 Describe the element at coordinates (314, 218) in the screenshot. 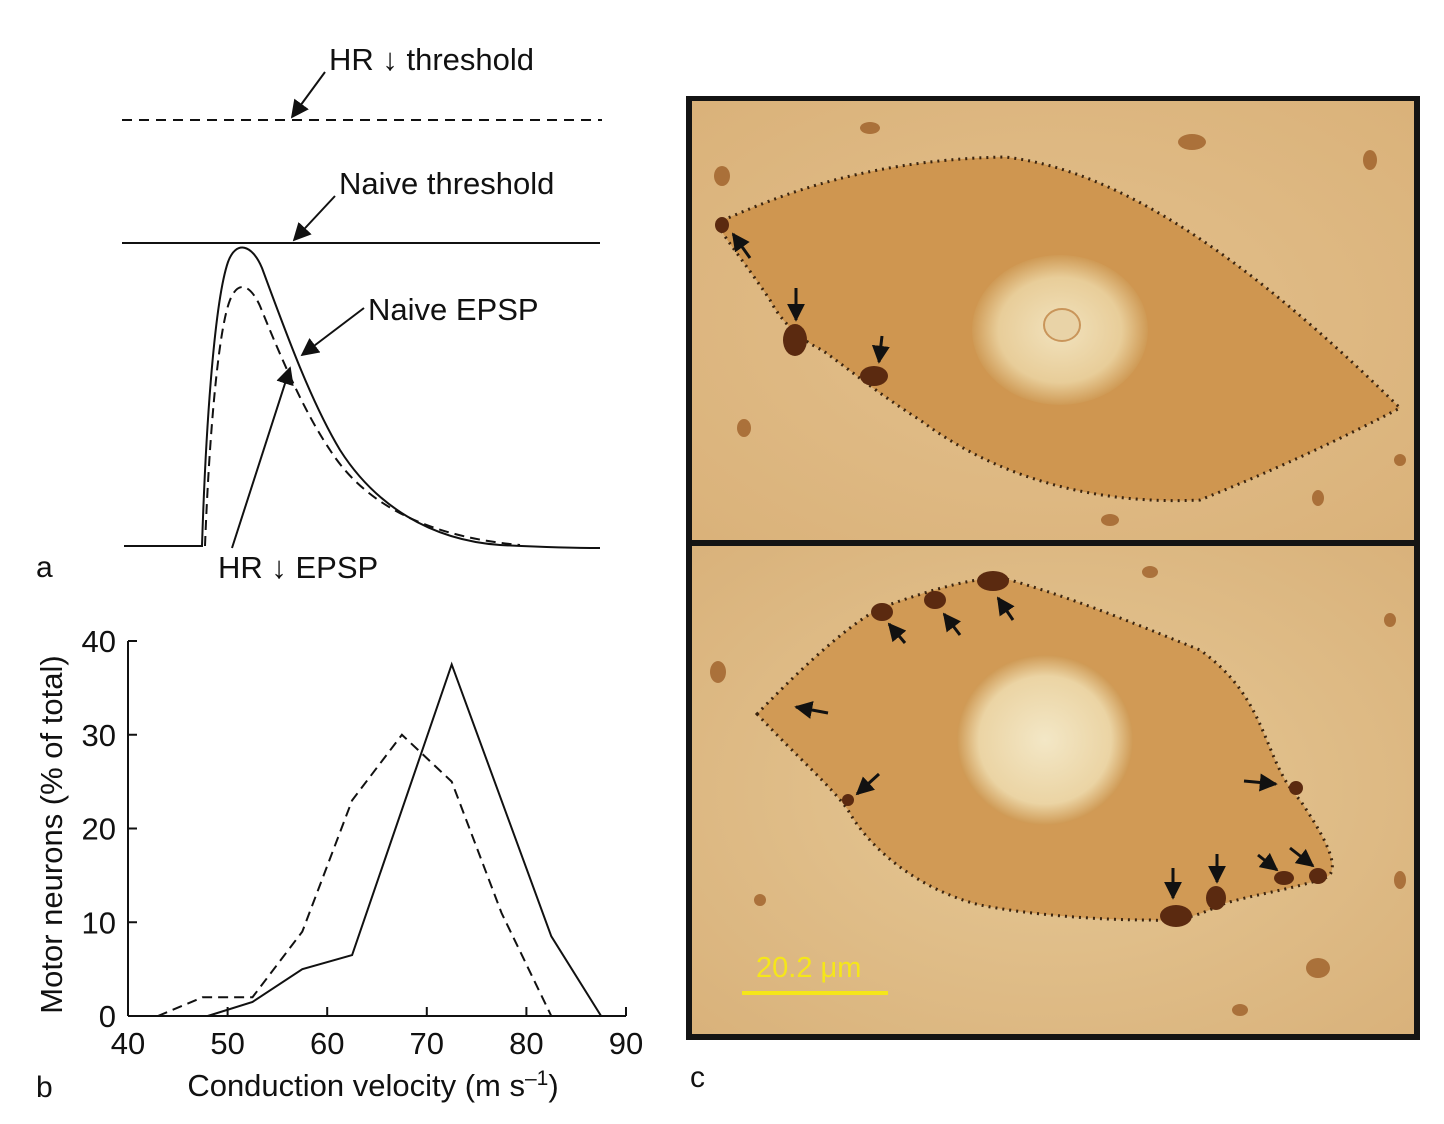

I see `naive-threshold-pointer` at that location.